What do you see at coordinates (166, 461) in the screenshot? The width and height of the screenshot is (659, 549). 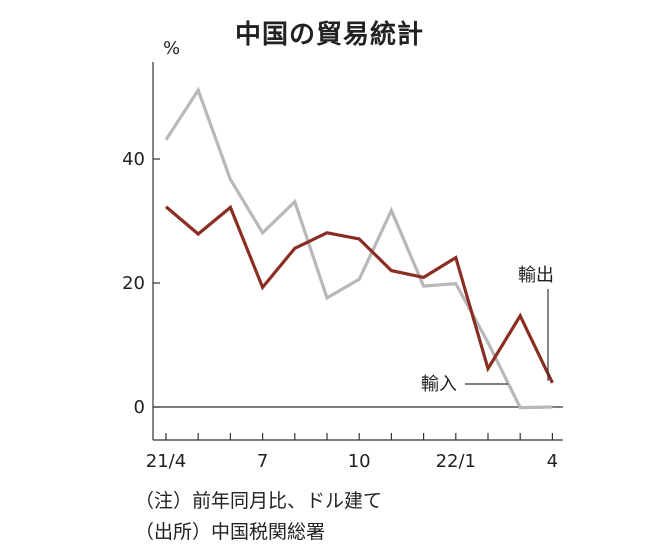 I see `x-tick-label: 21/4` at bounding box center [166, 461].